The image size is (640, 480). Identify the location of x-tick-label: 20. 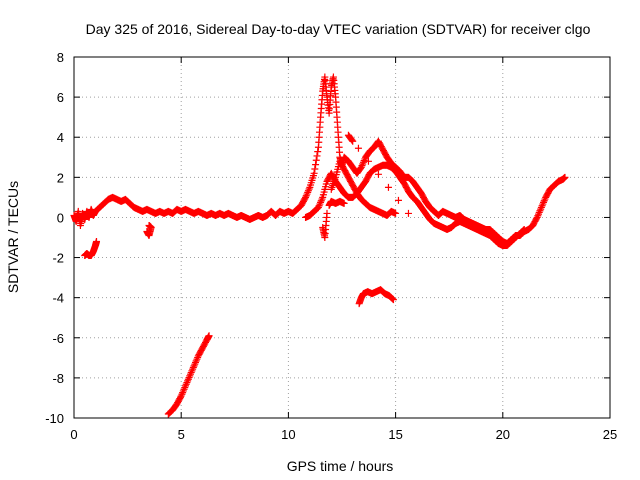
(503, 434).